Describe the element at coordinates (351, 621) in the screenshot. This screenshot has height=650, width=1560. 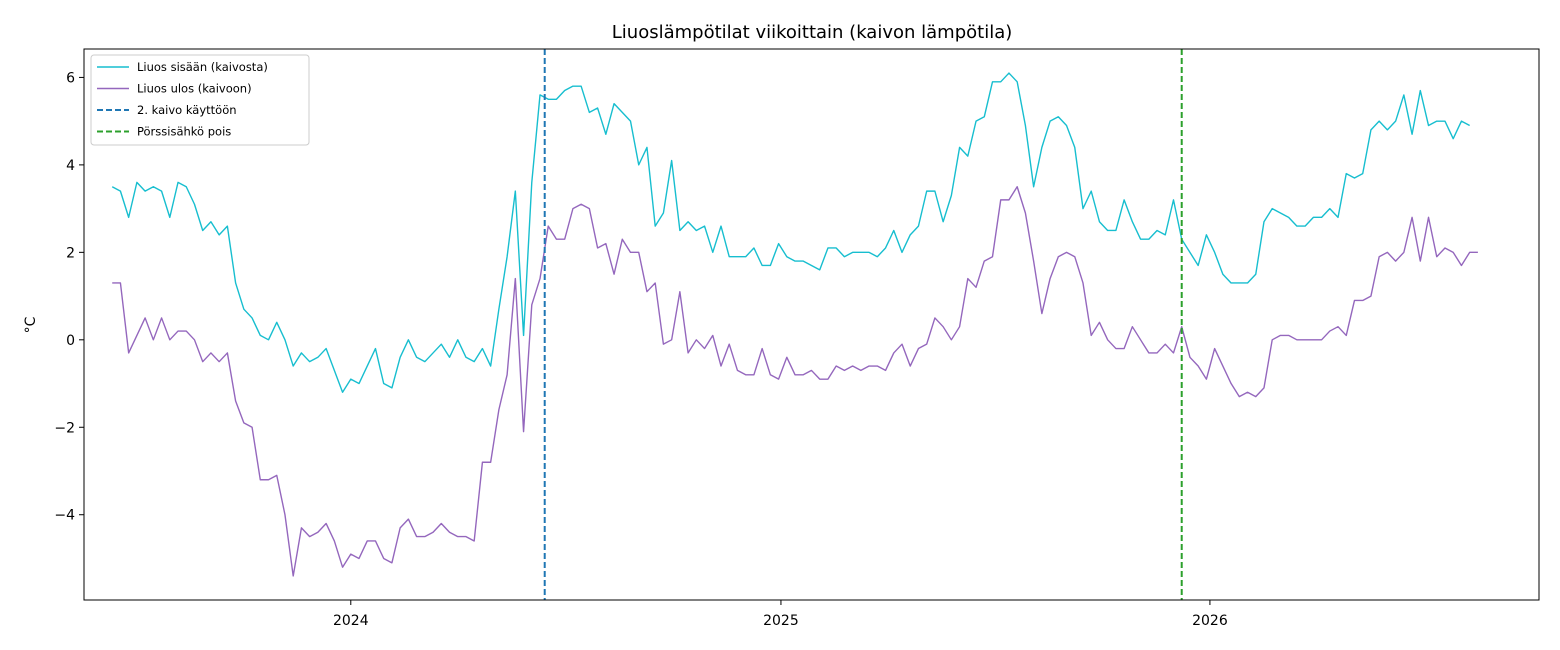
I see `x-tick-label: 2024` at that location.